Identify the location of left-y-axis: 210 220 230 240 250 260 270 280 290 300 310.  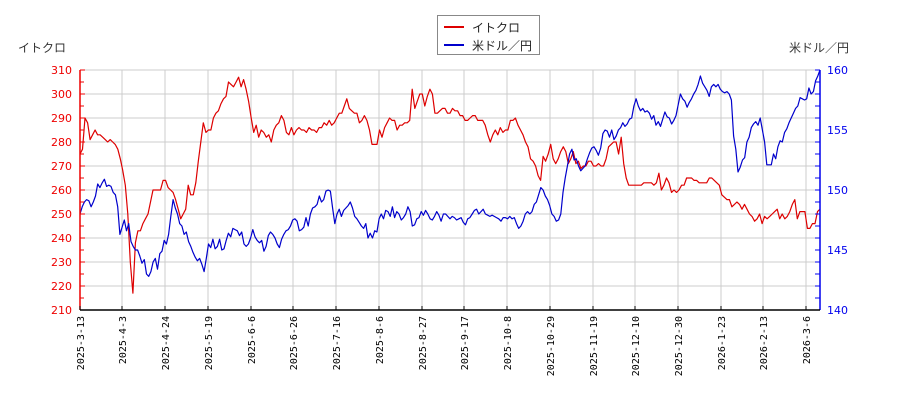
(68, 190).